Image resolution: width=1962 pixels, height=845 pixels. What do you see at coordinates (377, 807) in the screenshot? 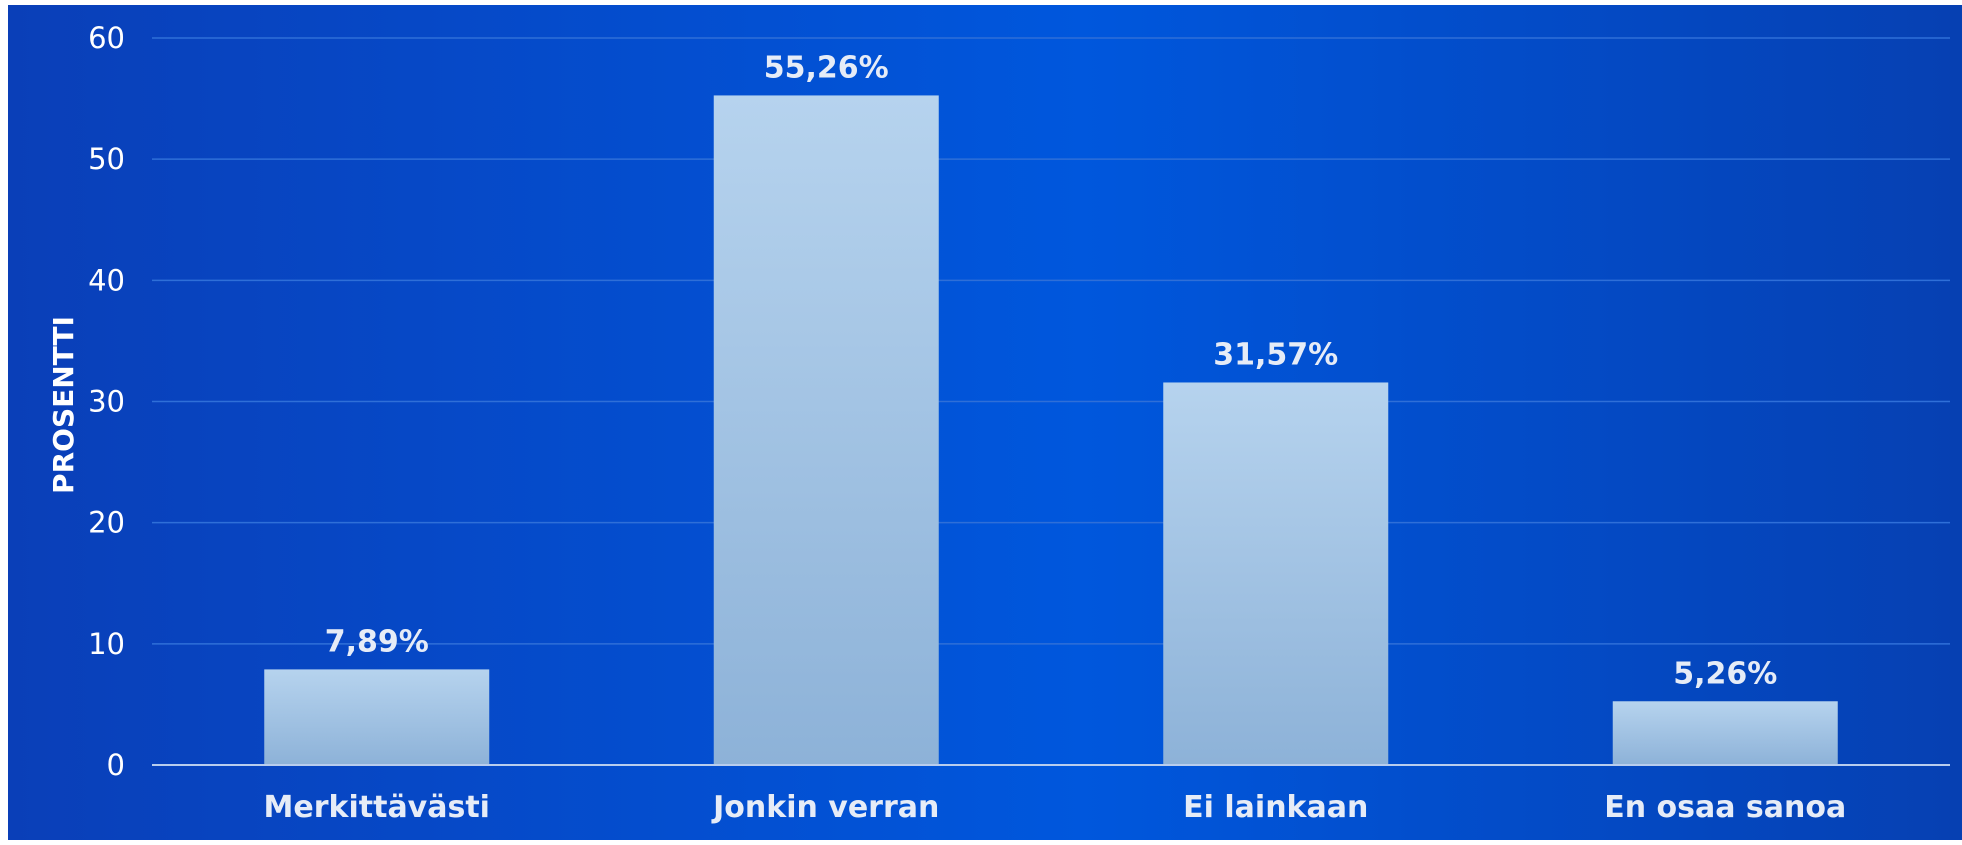
I see `category-label-0: Merkittävästi` at bounding box center [377, 807].